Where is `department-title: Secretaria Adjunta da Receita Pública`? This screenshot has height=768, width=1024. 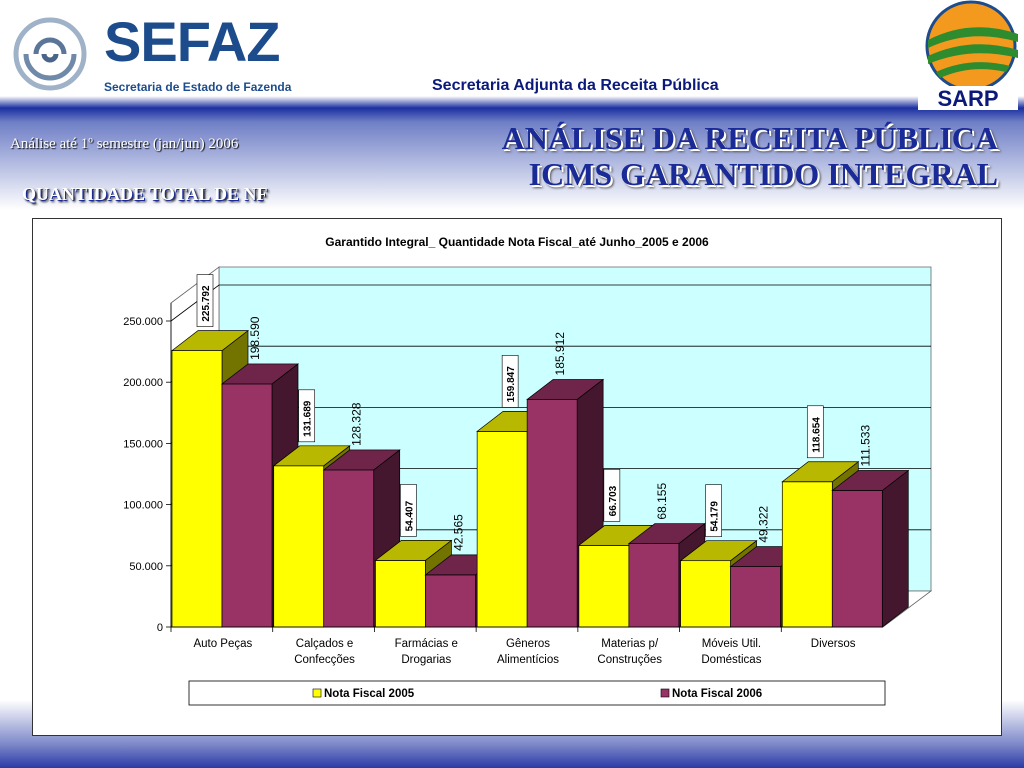 department-title: Secretaria Adjunta da Receita Pública is located at coordinates (575, 85).